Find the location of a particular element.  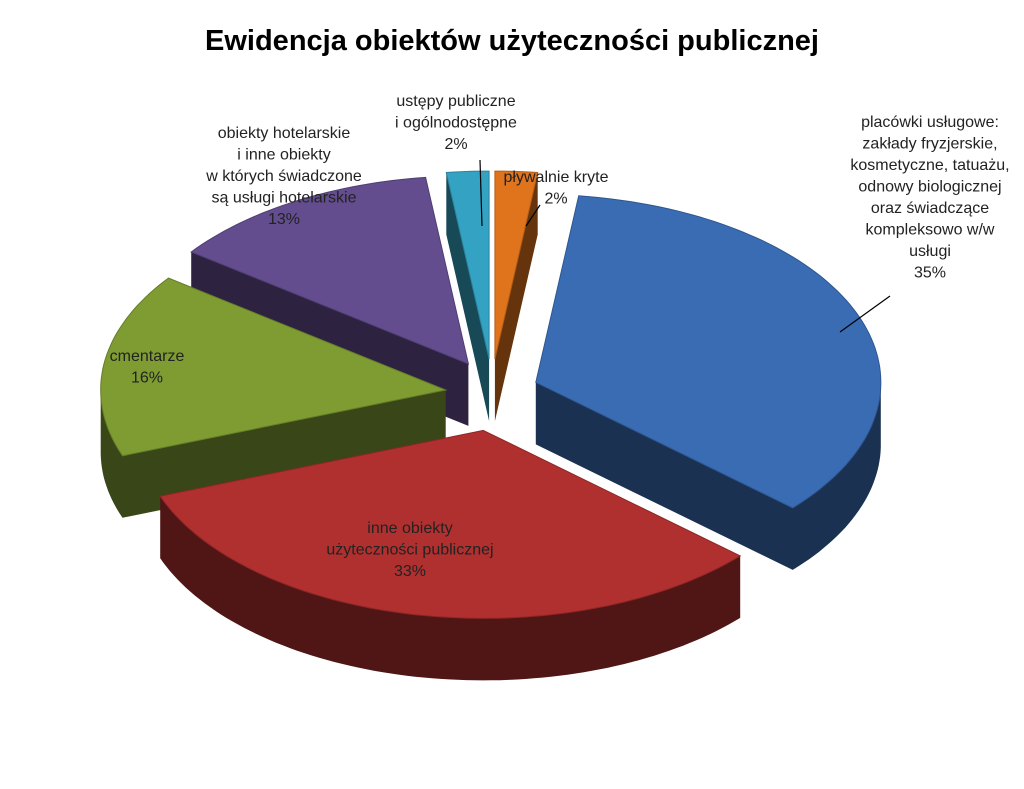

category-label: ustępy publiczne i ogólnodostępne is located at coordinates (456, 112).